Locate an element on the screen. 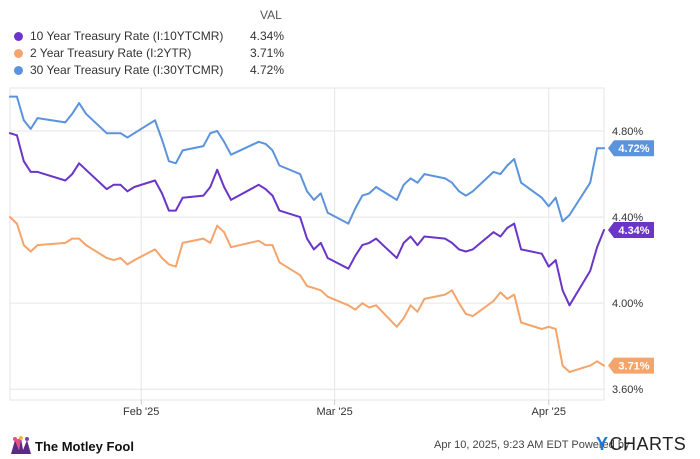  logo-text: The Motley Fool is located at coordinates (84, 446).